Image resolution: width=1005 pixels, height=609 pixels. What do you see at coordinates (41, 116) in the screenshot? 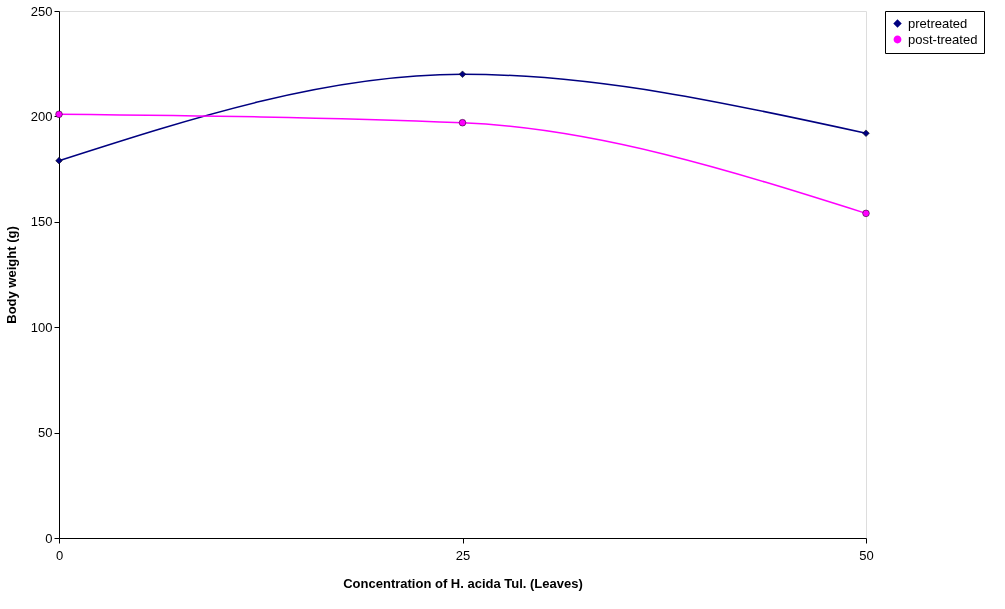
I see `y-tick-label: 200` at bounding box center [41, 116].